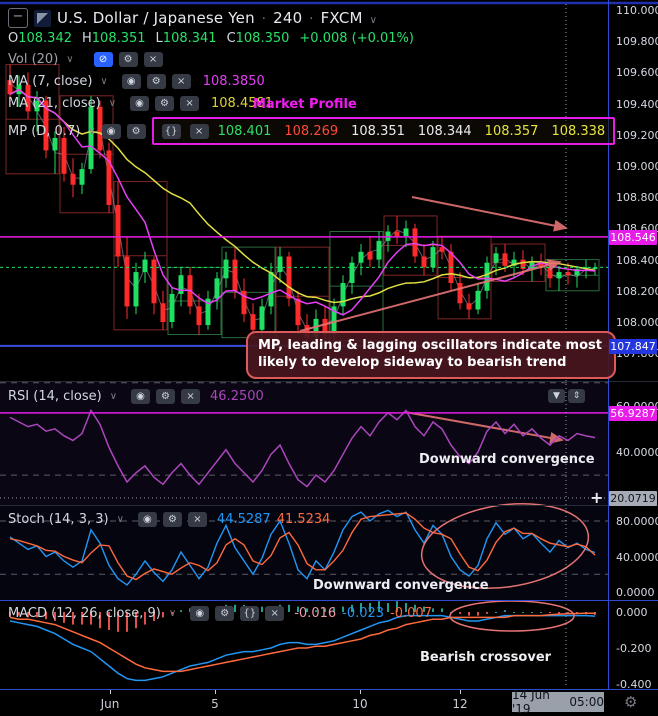  What do you see at coordinates (511, 131) in the screenshot?
I see `mp-value: 108.357` at bounding box center [511, 131].